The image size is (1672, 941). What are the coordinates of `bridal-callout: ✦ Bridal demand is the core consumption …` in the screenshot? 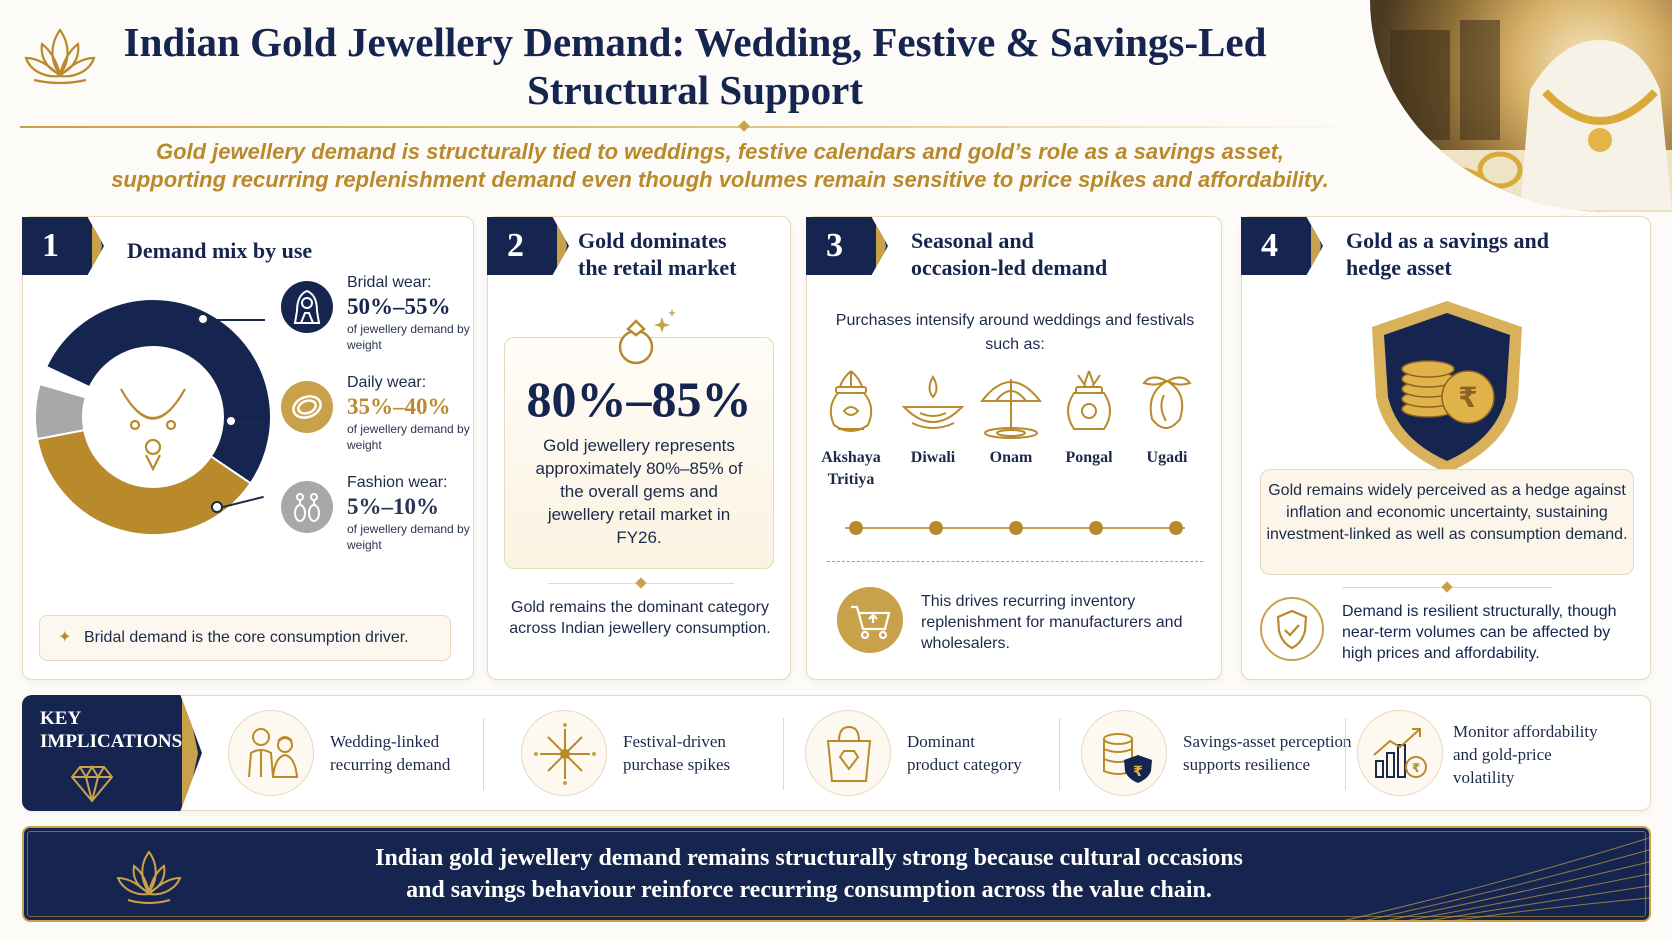 It's located at (245, 638).